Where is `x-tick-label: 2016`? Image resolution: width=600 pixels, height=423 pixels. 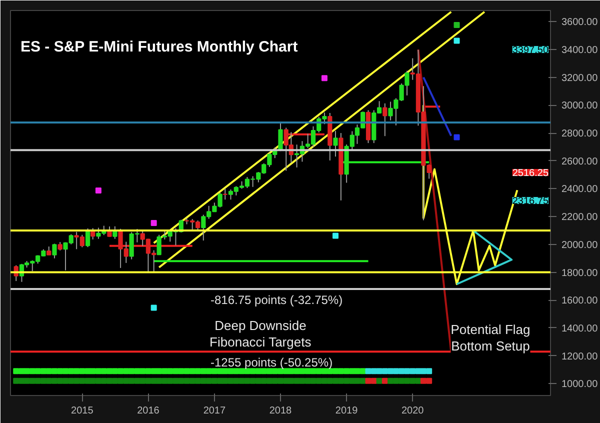
x-tick-label: 2016 is located at coordinates (148, 411).